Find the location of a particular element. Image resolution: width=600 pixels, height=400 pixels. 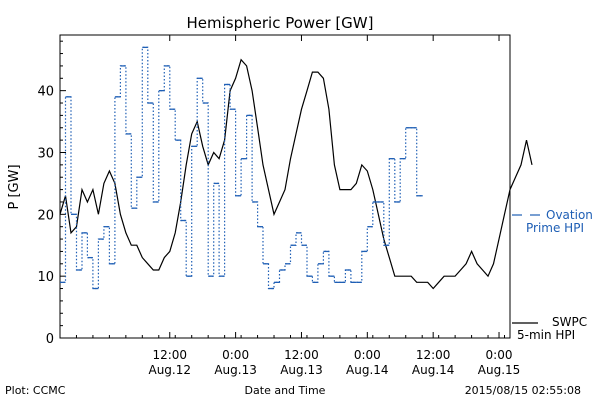

y-tick-label: 10 is located at coordinates (45, 277).